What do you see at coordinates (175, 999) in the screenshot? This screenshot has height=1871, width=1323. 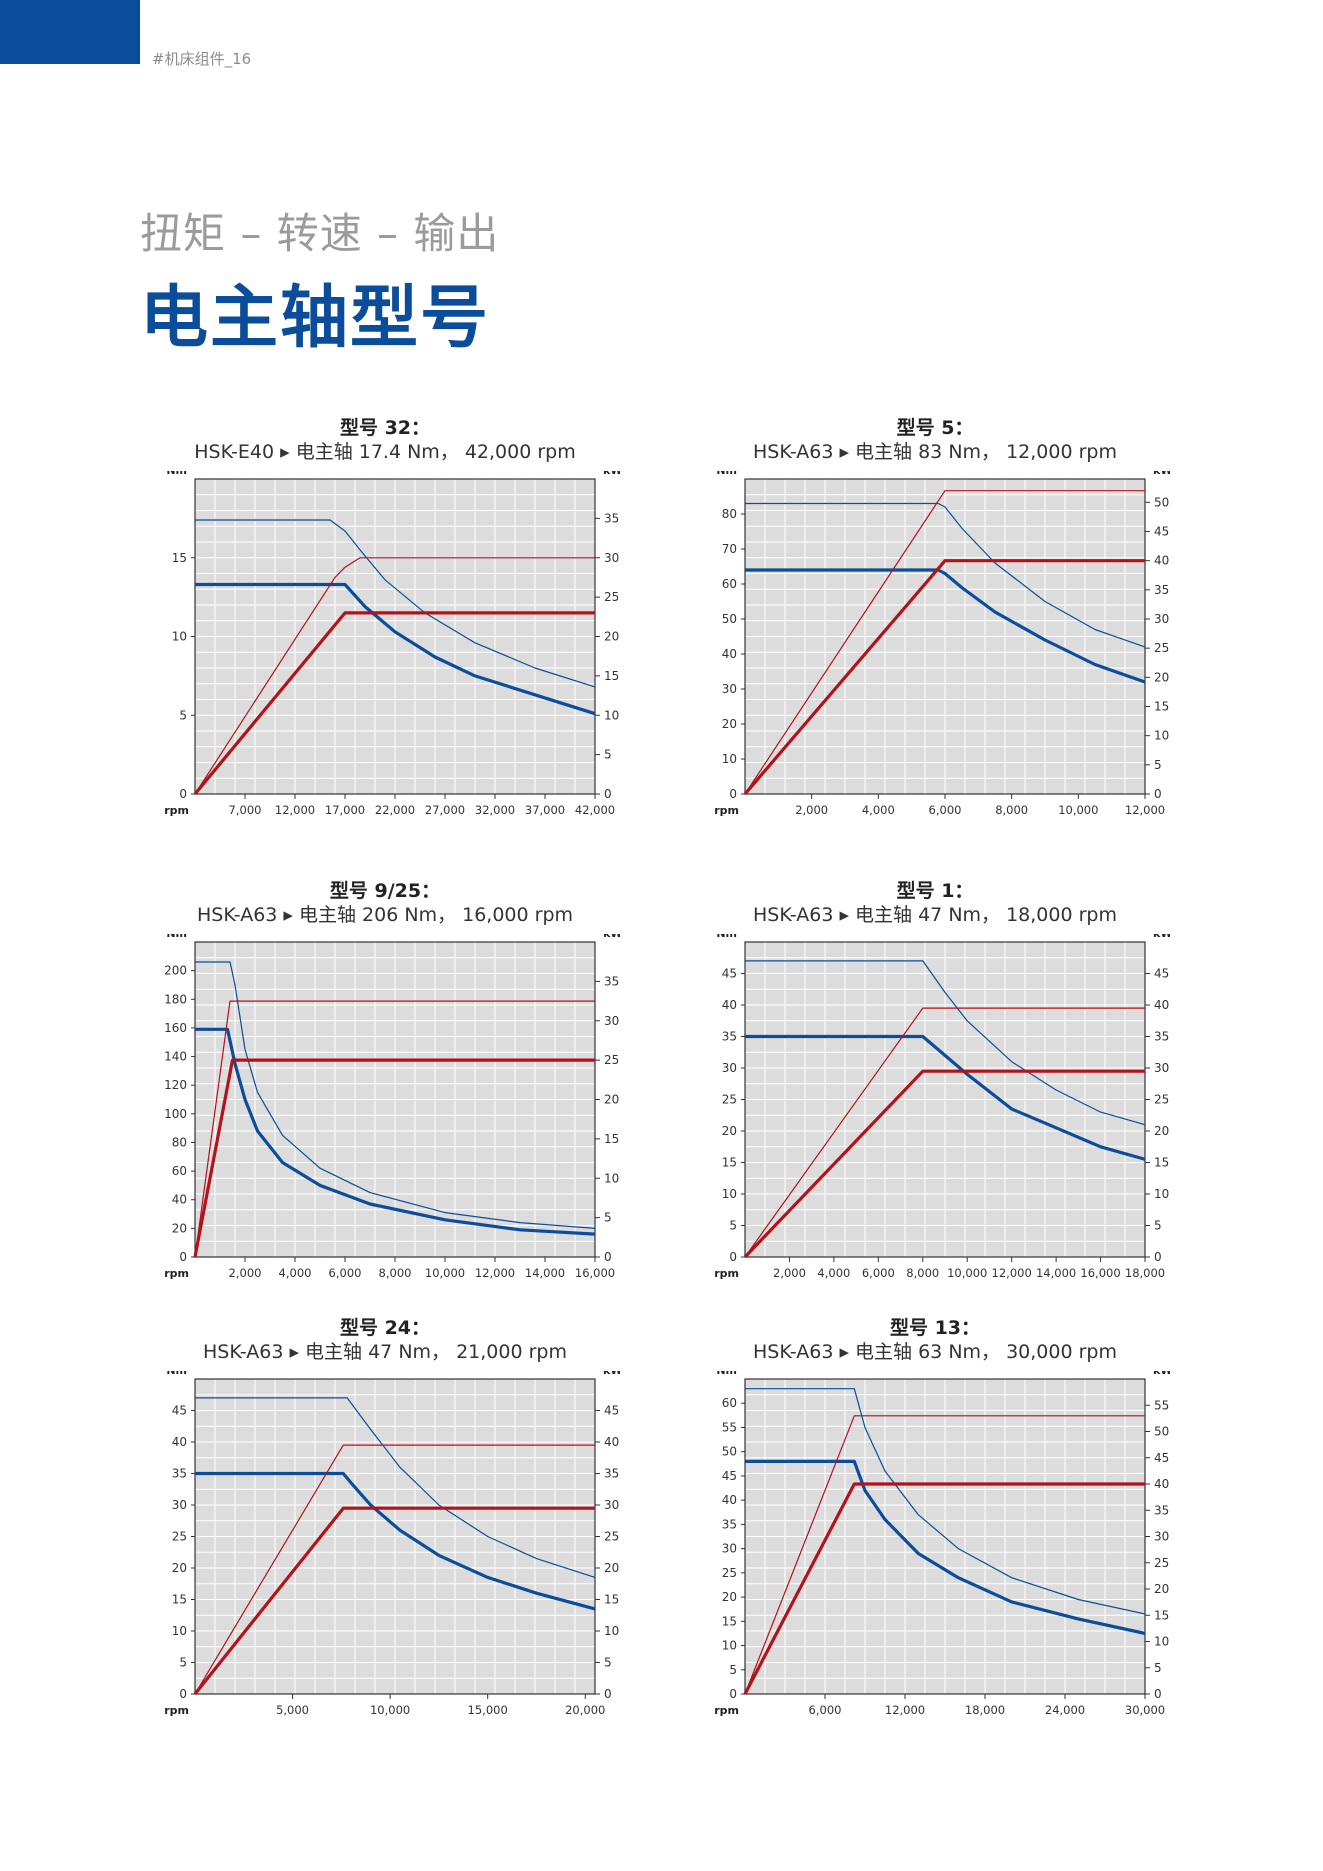 I see `y-left-tick-label: 180` at bounding box center [175, 999].